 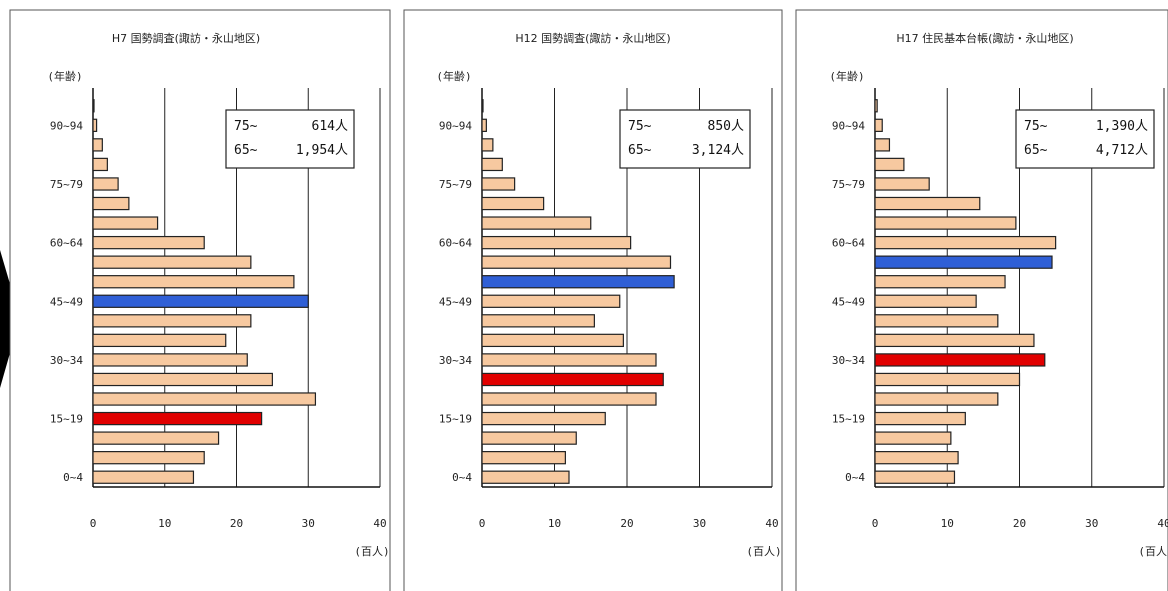 I want to click on legend-value: 4,712人, so click(x=1122, y=150).